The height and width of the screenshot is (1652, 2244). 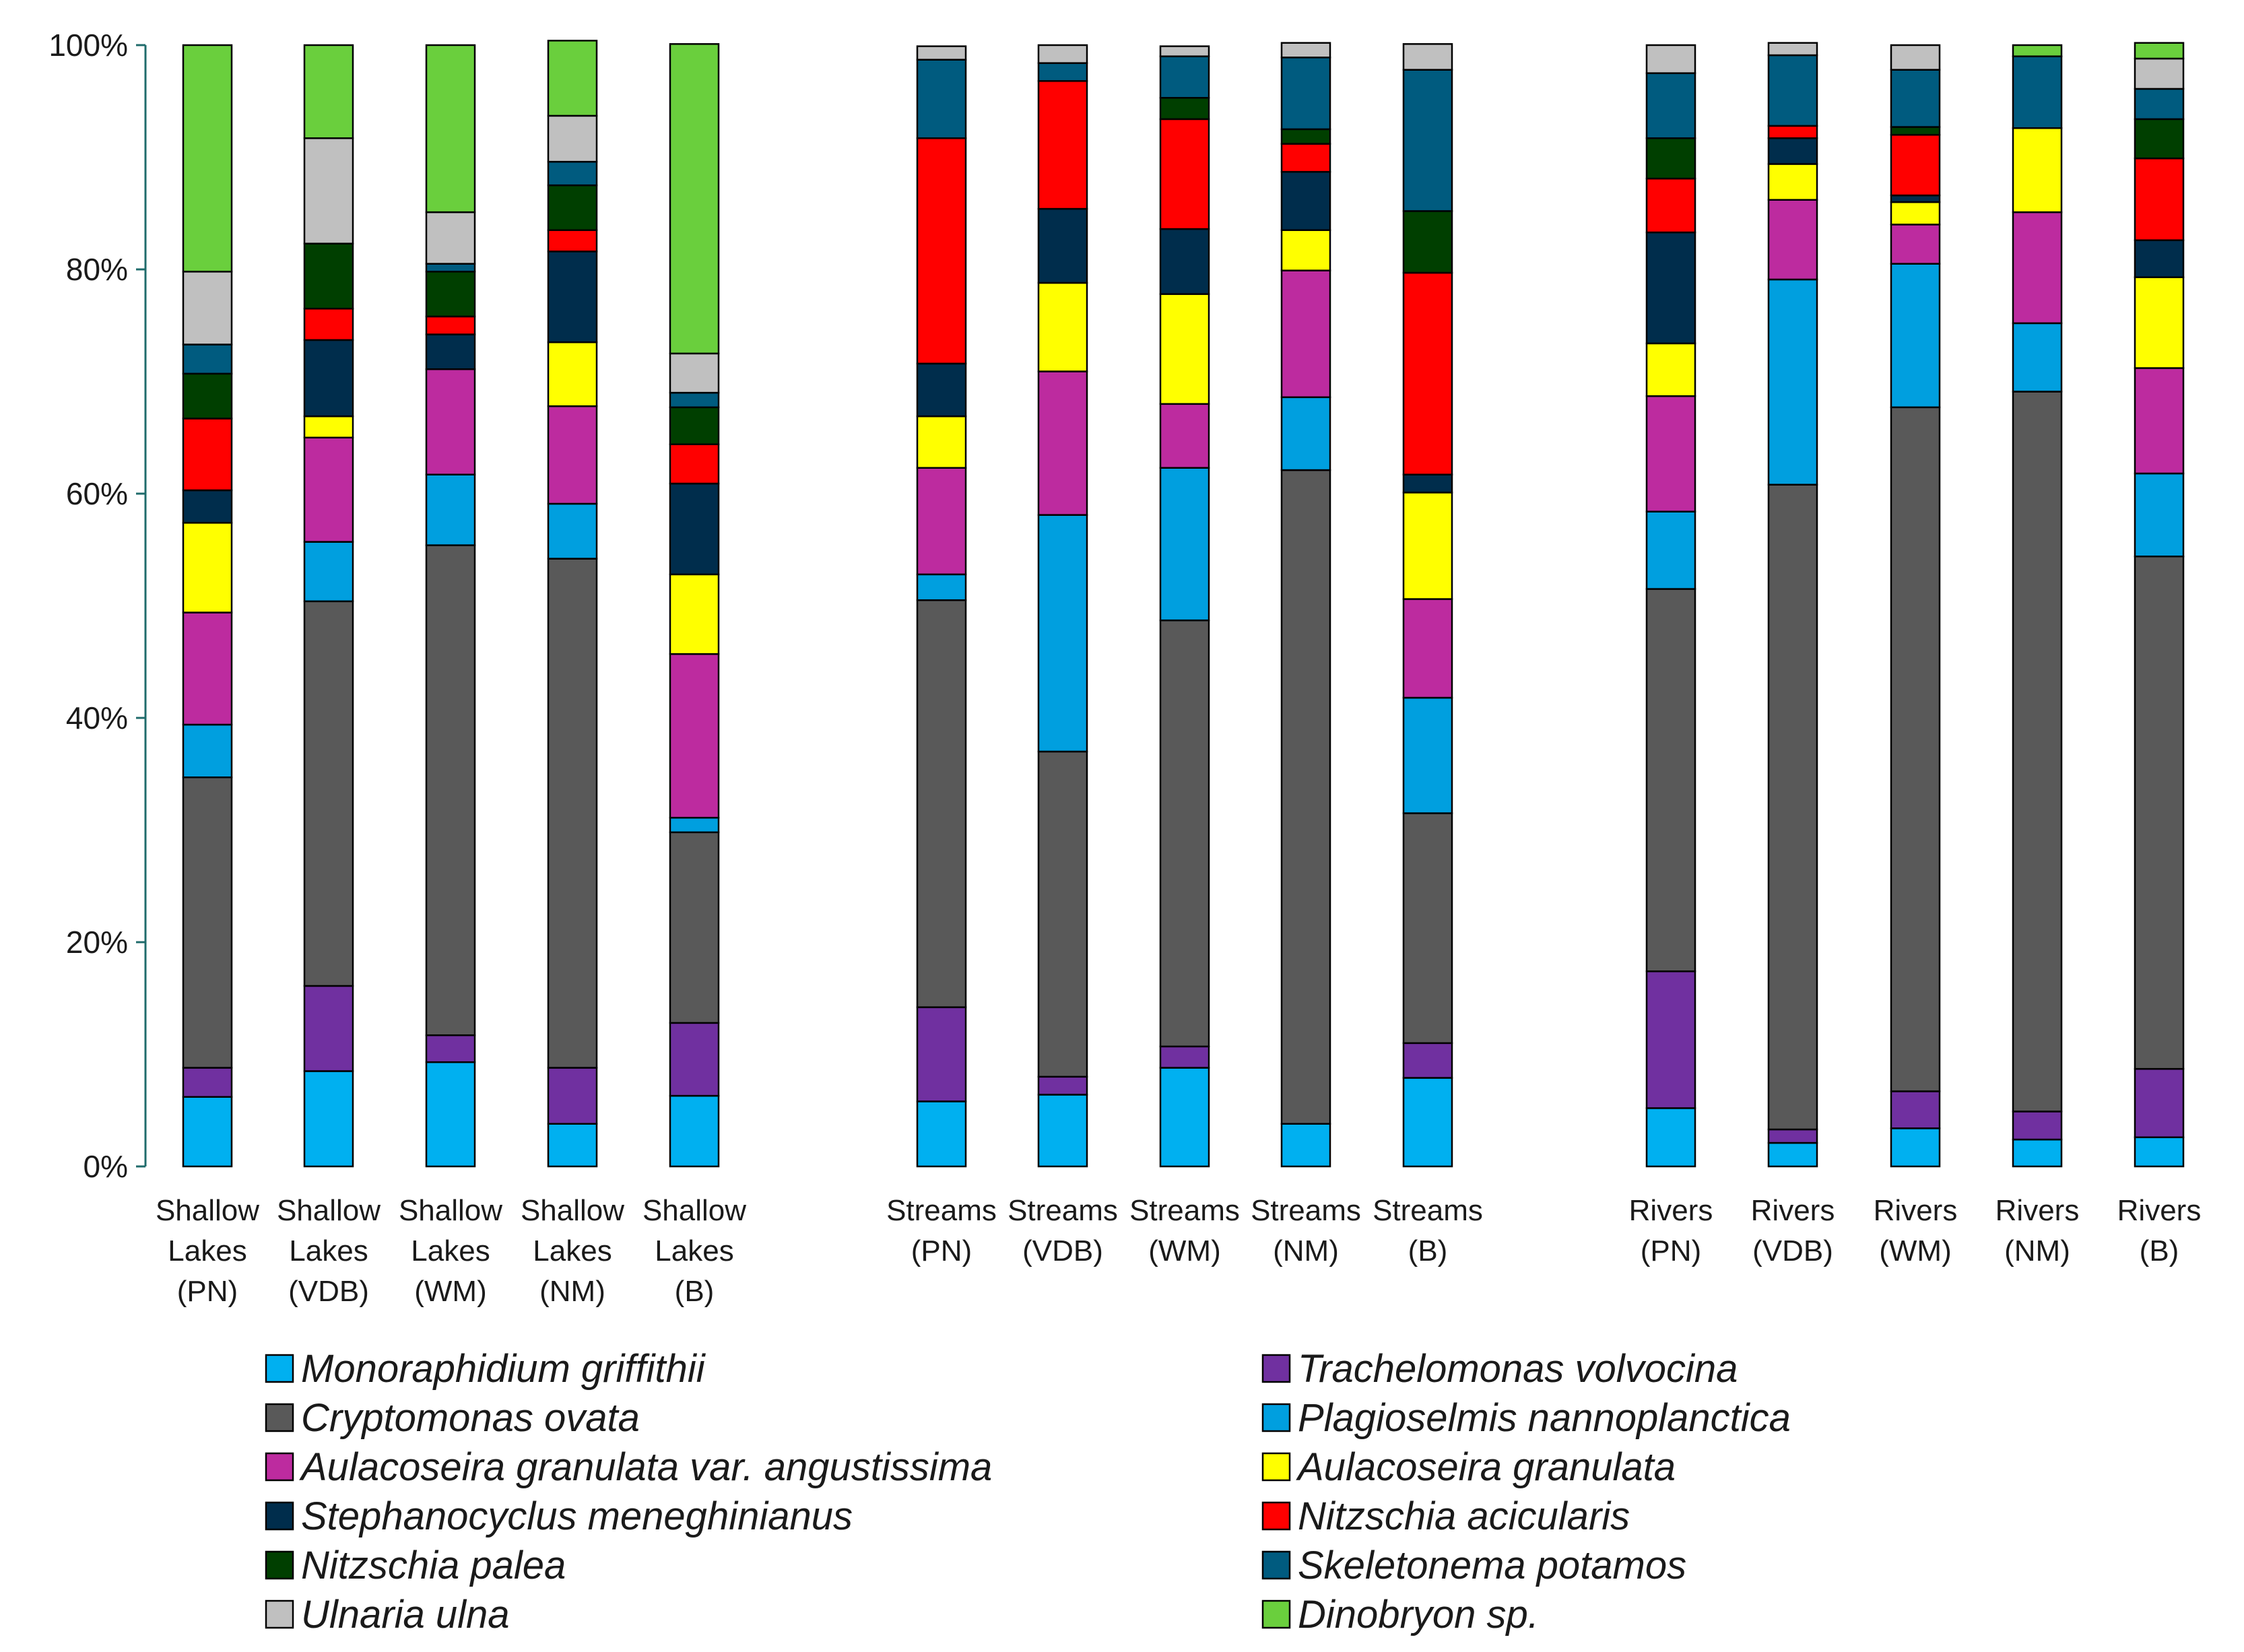 I want to click on x-tick-label: Shallow Lakes (VDB), so click(x=329, y=1251).